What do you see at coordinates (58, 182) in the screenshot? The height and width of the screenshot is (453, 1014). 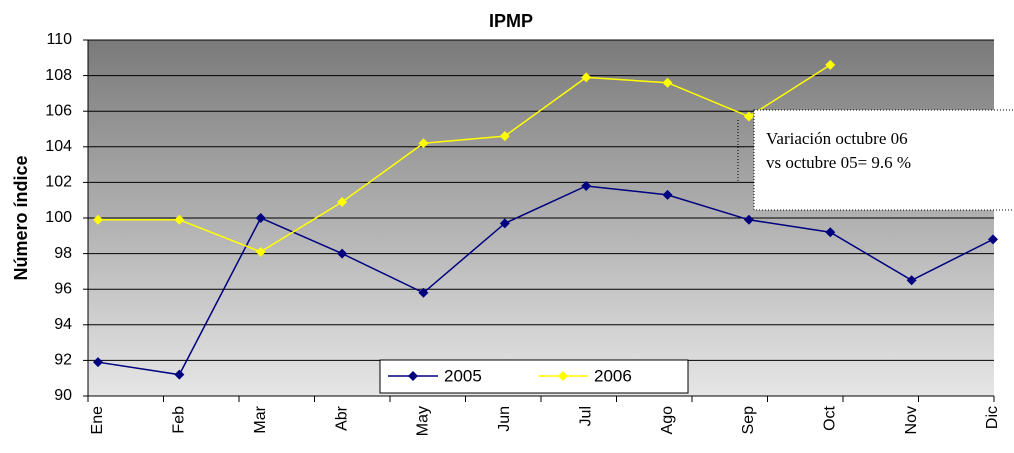 I see `y-tick-label: 102` at bounding box center [58, 182].